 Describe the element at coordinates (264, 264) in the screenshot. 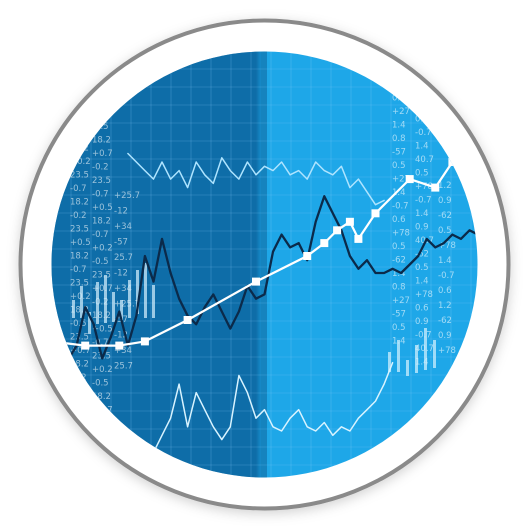

I see `center-divider` at that location.